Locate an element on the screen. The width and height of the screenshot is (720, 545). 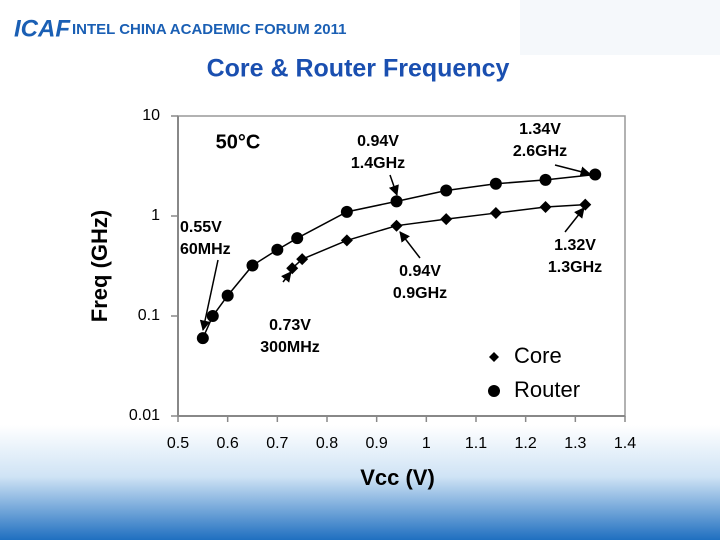
annotation: 300MHz is located at coordinates (290, 347).